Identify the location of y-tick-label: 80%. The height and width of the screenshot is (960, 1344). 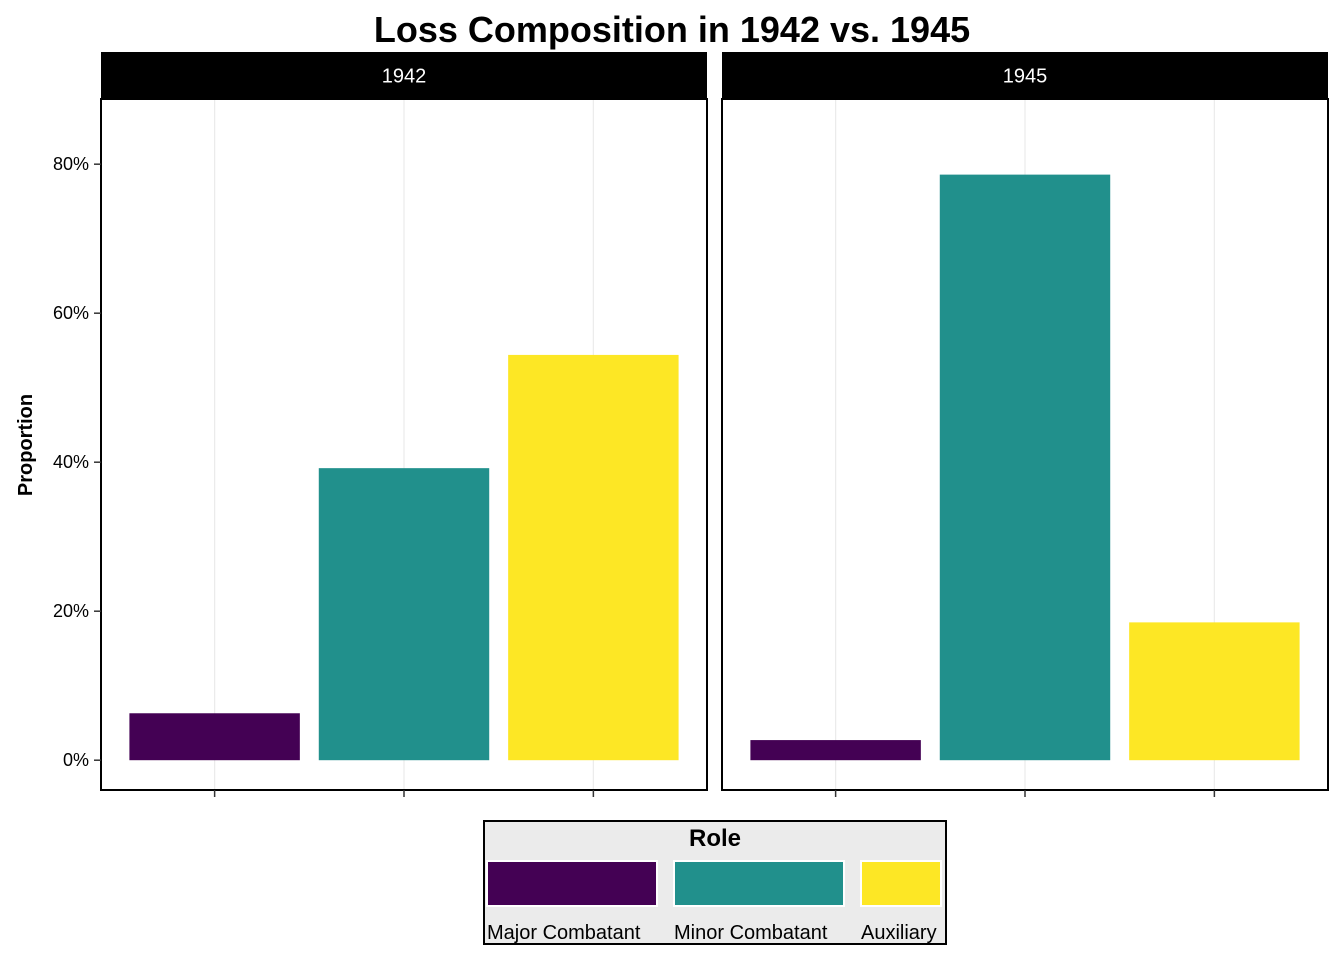
(71, 164).